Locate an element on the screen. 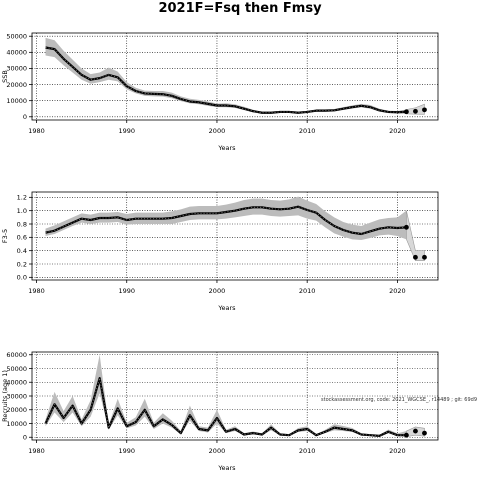 Image resolution: width=480 pixels, height=480 pixels. f-xtick-label: 1980 is located at coordinates (36, 291).